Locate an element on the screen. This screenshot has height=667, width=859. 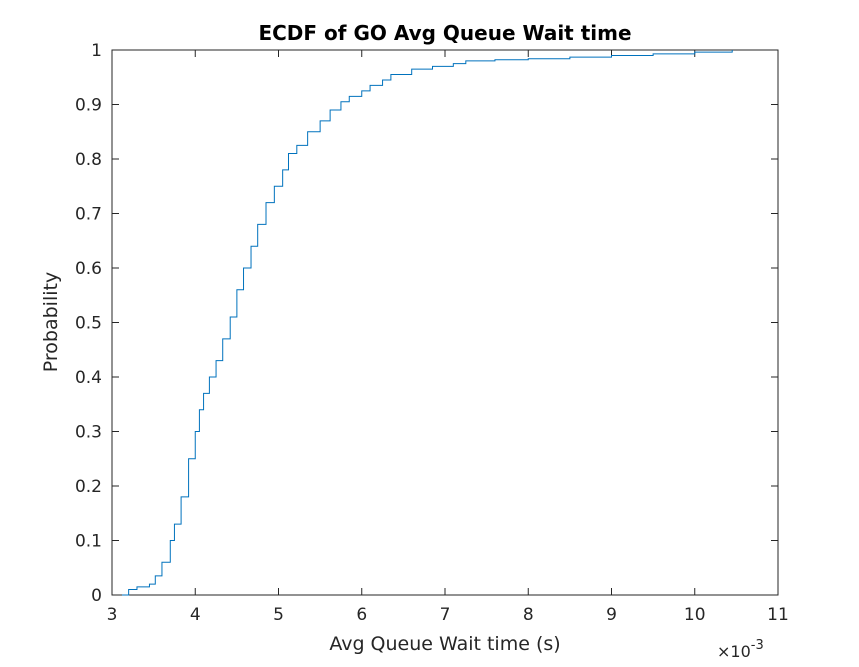
x-tick-label: 5 is located at coordinates (278, 615).